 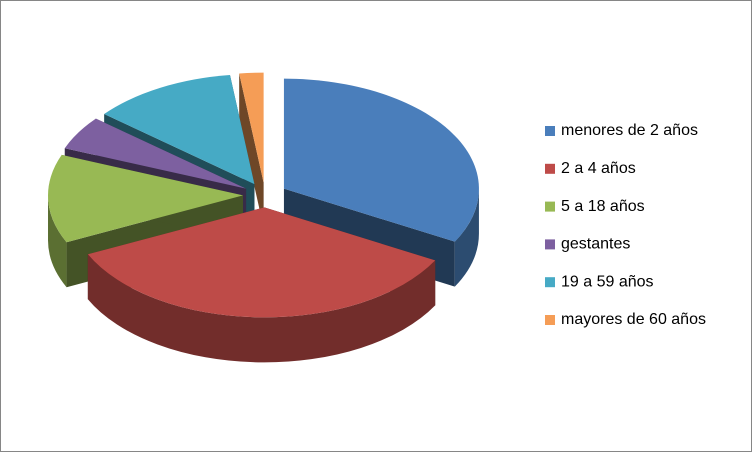 I want to click on legend-label: 2 a 4 años, so click(x=598, y=168).